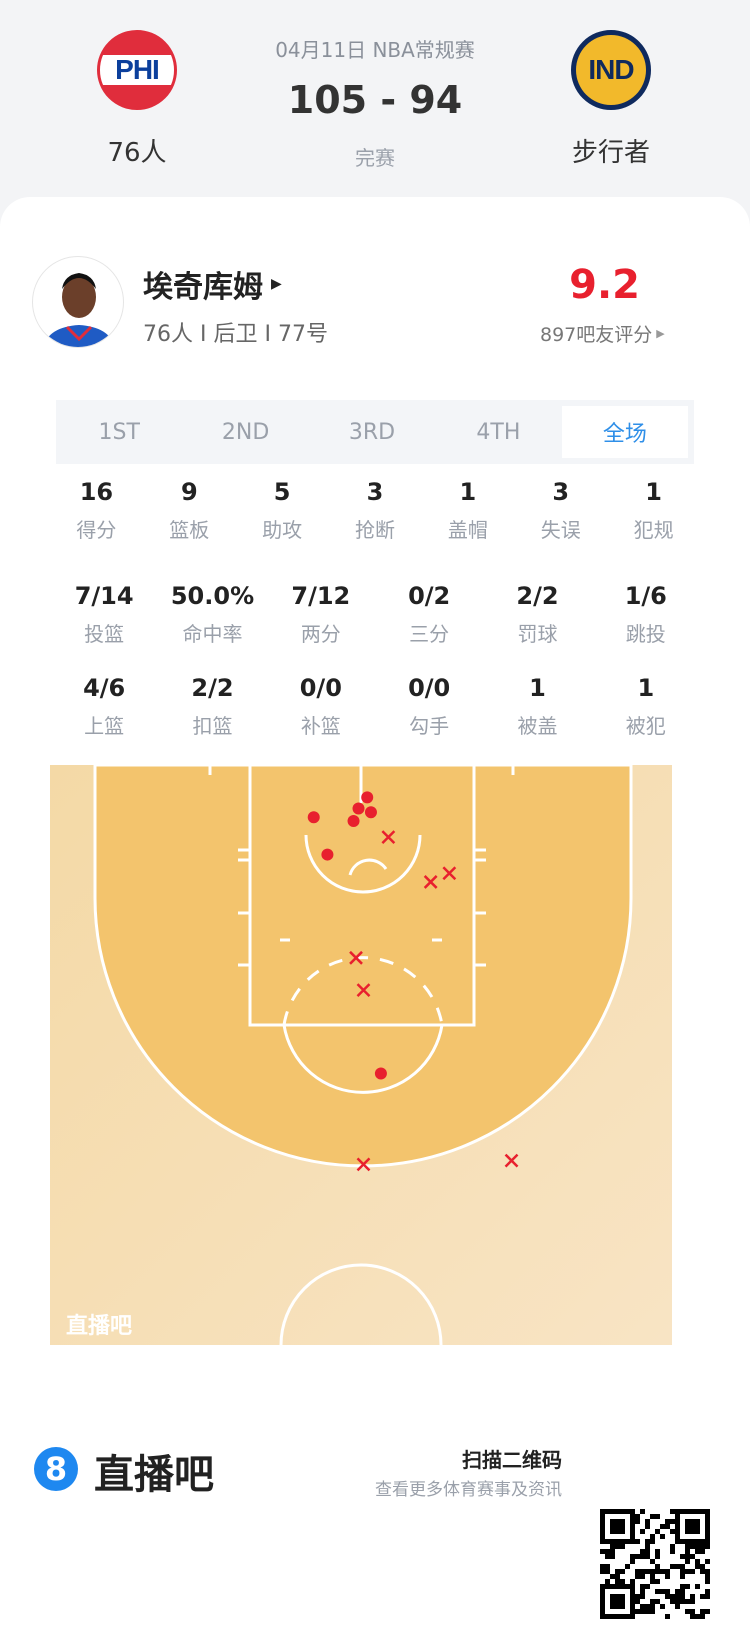 The height and width of the screenshot is (1629, 750). Describe the element at coordinates (537, 706) in the screenshot. I see `stat-item: 1 被盖` at that location.